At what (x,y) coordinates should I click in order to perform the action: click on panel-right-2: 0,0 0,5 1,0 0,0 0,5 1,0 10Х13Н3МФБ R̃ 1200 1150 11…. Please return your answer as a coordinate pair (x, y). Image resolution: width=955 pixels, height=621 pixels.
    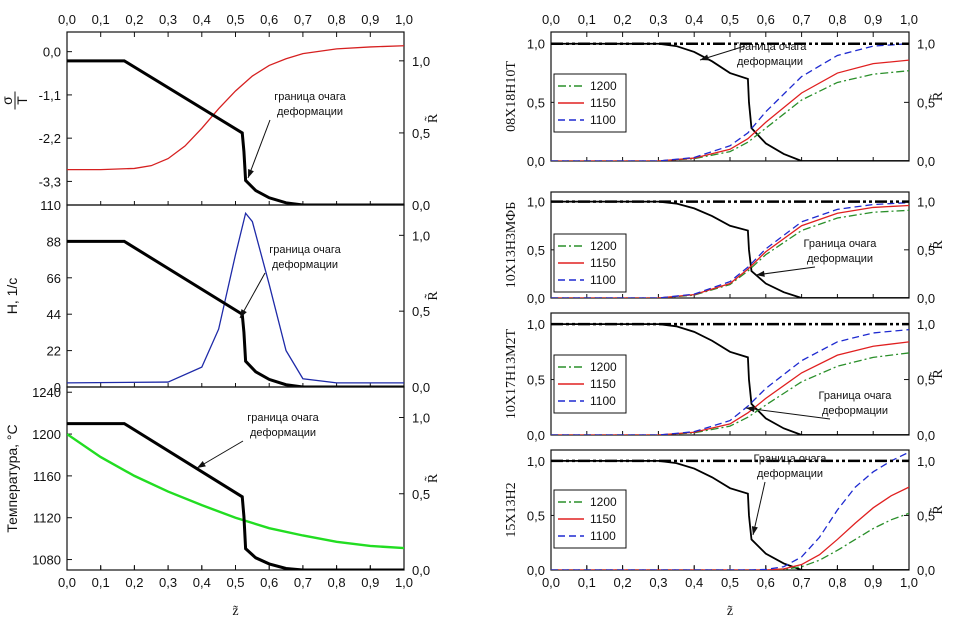
    Looking at the image, I should click on (725, 248).